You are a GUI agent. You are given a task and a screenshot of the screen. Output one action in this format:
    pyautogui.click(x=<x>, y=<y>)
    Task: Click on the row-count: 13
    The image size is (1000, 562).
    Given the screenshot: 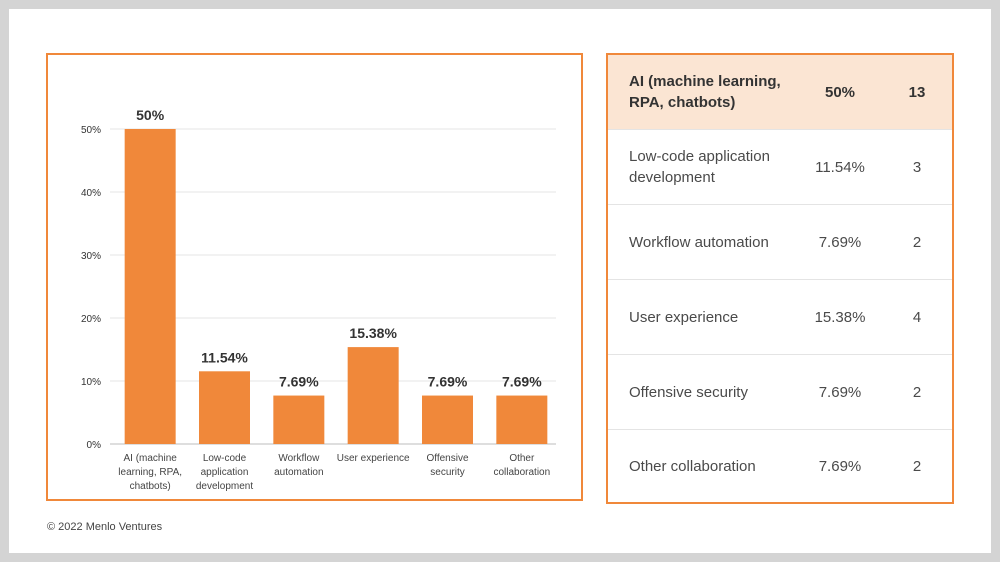 What is the action you would take?
    pyautogui.click(x=917, y=92)
    